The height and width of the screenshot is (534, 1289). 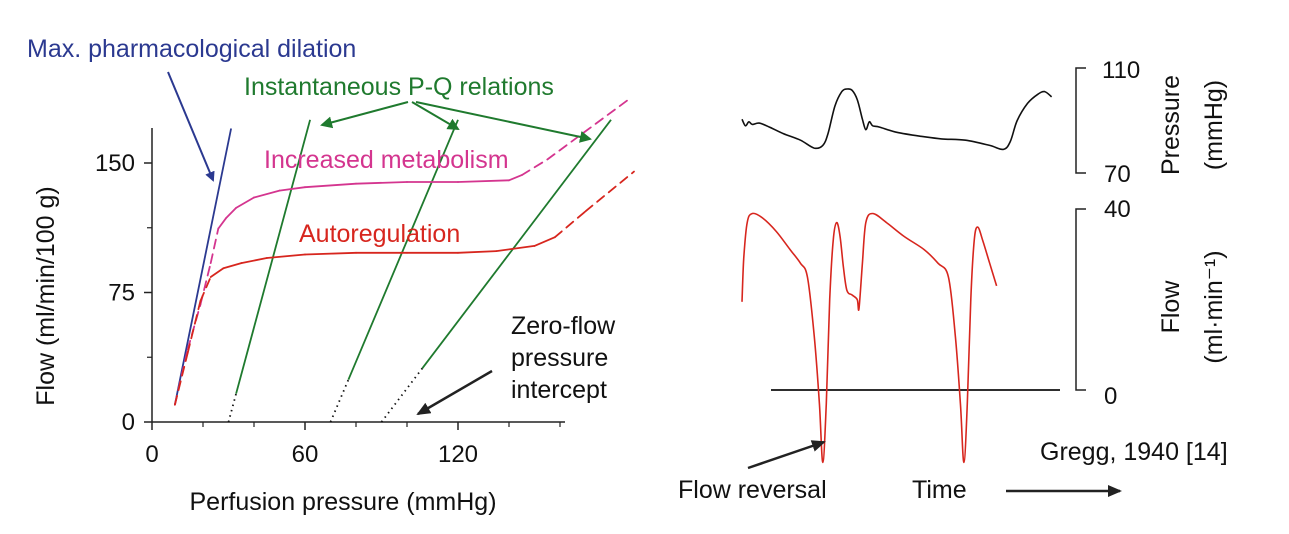 What do you see at coordinates (1121, 70) in the screenshot?
I see `pressure-tick-label: 110` at bounding box center [1121, 70].